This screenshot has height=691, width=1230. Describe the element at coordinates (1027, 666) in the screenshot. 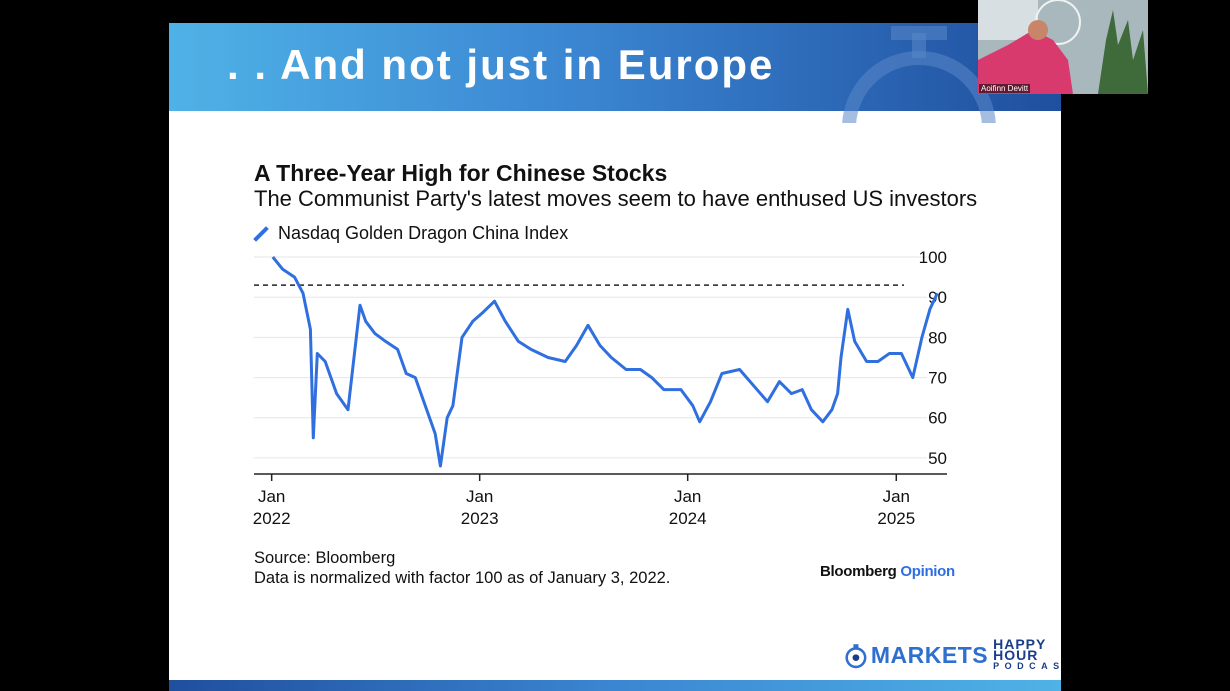

I see `podcast-word: PODCAST` at that location.